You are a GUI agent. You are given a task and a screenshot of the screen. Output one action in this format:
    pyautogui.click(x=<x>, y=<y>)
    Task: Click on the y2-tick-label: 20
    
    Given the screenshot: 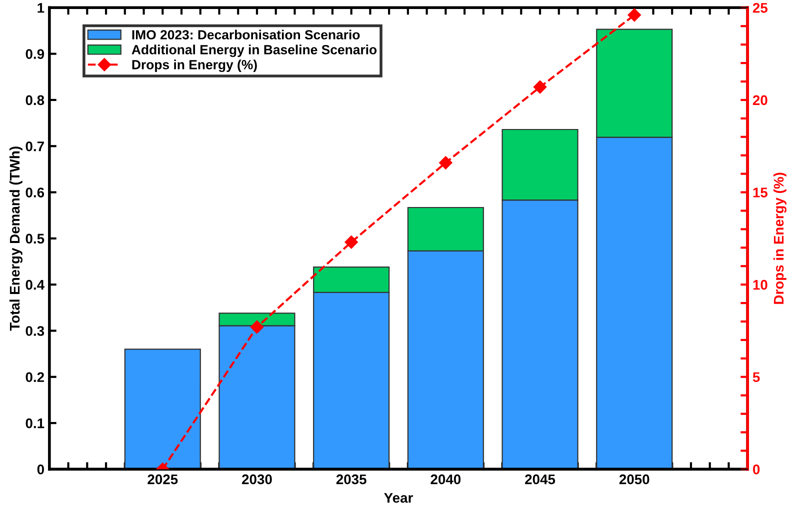 What is the action you would take?
    pyautogui.click(x=760, y=100)
    